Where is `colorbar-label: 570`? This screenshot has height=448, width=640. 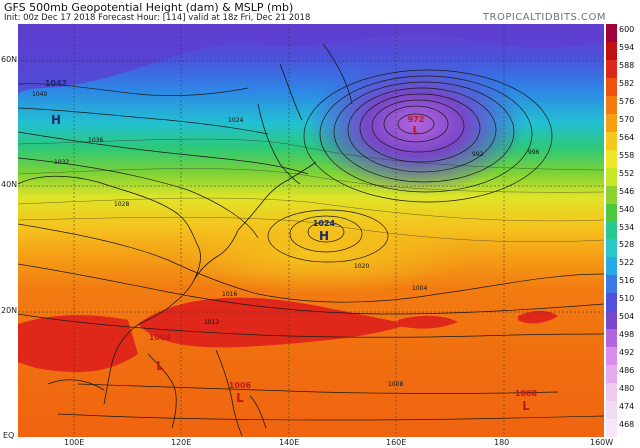 colorbar-label: 570 is located at coordinates (627, 119).